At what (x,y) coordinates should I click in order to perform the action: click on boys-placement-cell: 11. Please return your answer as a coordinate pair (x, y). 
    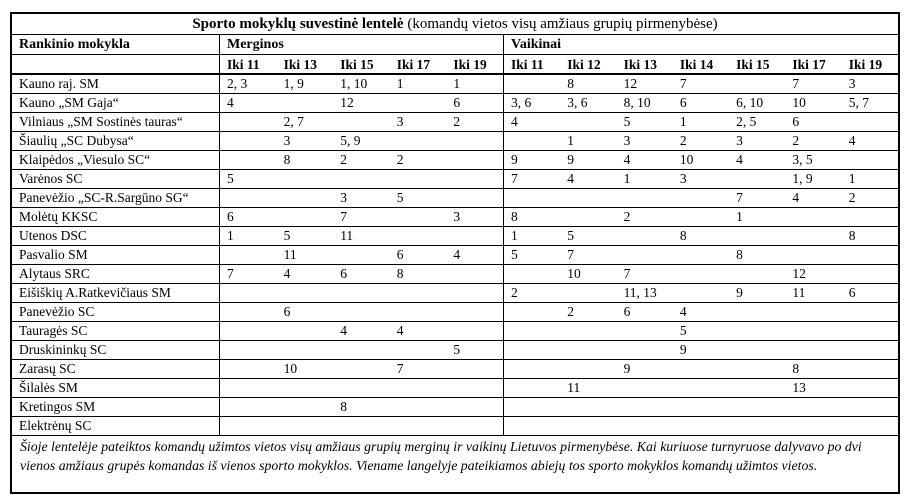
    Looking at the image, I should click on (799, 292).